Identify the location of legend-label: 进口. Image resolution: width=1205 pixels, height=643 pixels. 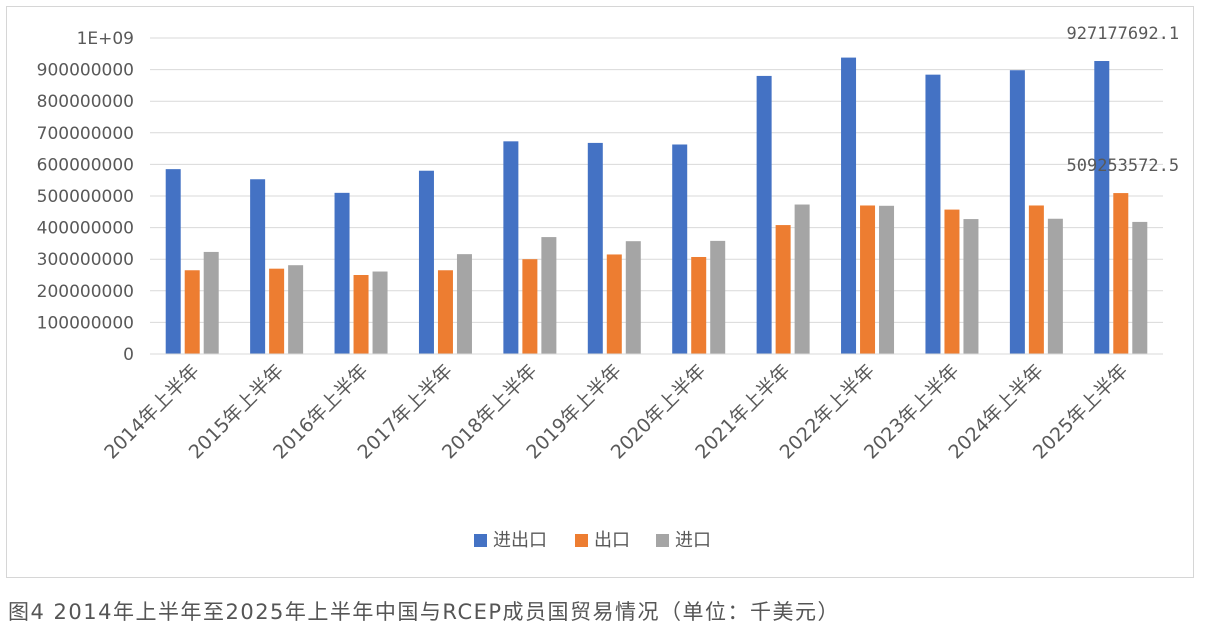
(693, 540).